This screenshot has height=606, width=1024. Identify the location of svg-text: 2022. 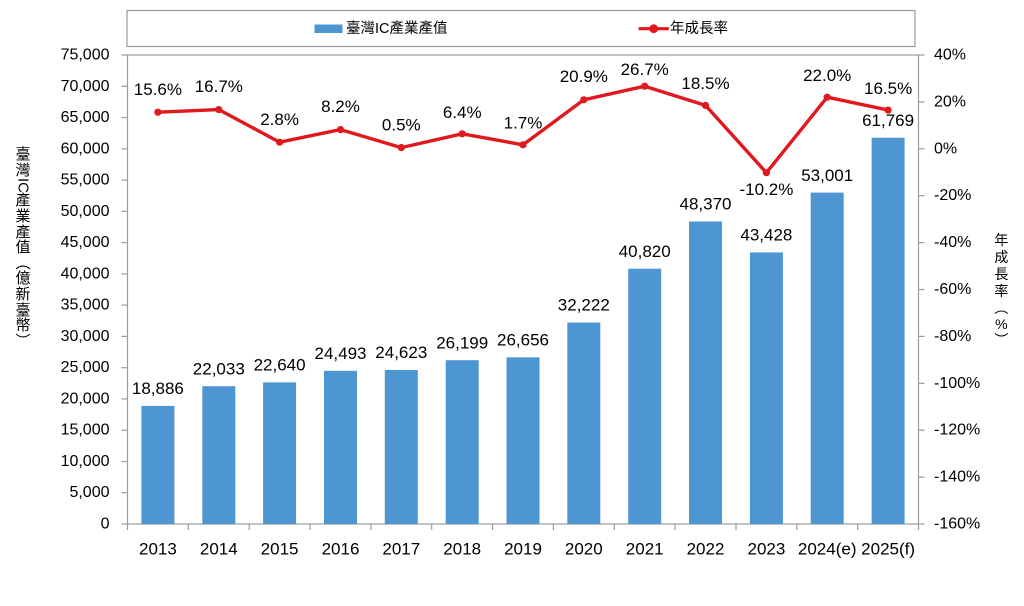
(706, 549).